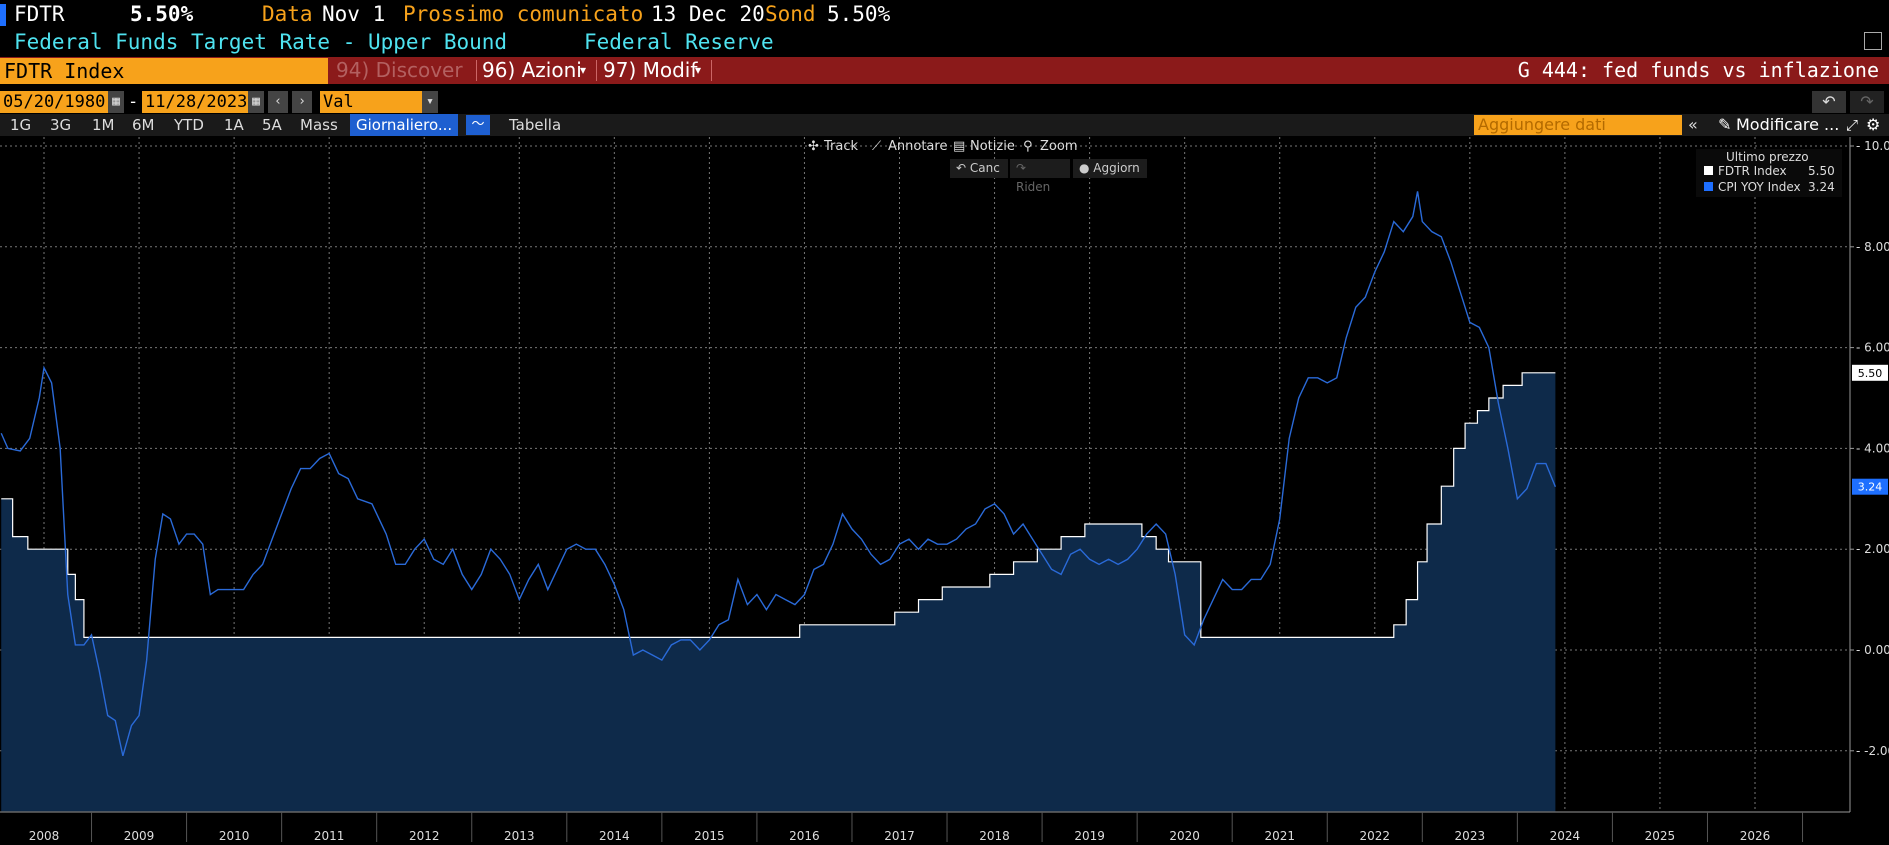  Describe the element at coordinates (195, 102) in the screenshot. I see `end-date-input: 11/28/2023` at that location.